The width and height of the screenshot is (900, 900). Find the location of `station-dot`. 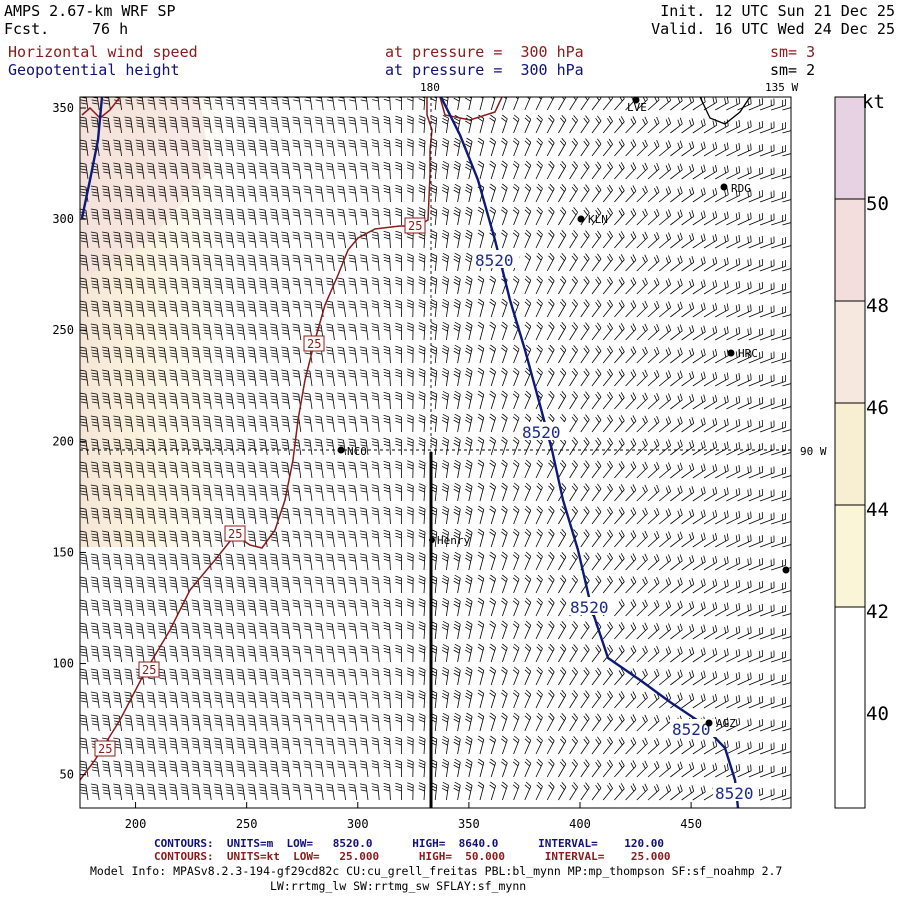

station-dot is located at coordinates (432, 540).